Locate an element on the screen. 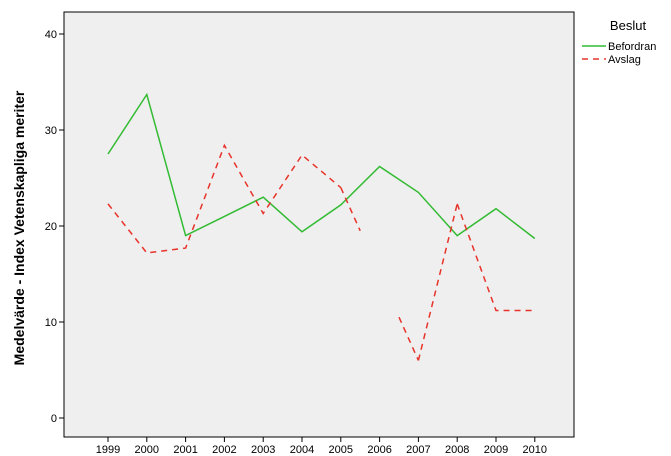 This screenshot has height=456, width=671. x-tick-label: 2003 is located at coordinates (263, 450).